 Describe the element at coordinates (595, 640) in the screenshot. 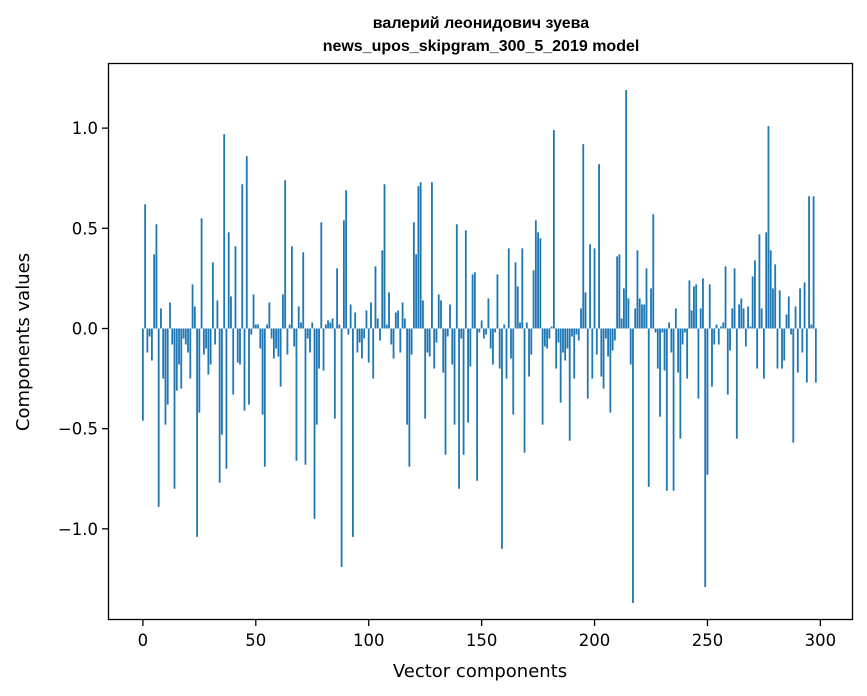

I see `x-tick-label: 200` at that location.